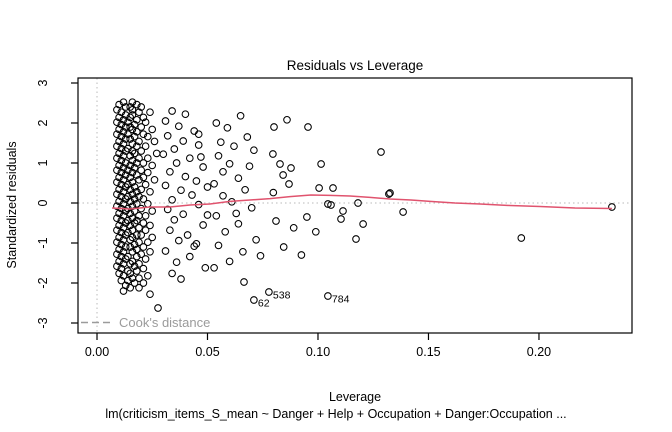 This screenshot has height=432, width=672. Describe the element at coordinates (264, 304) in the screenshot. I see `outlier-point-label: 62` at that location.